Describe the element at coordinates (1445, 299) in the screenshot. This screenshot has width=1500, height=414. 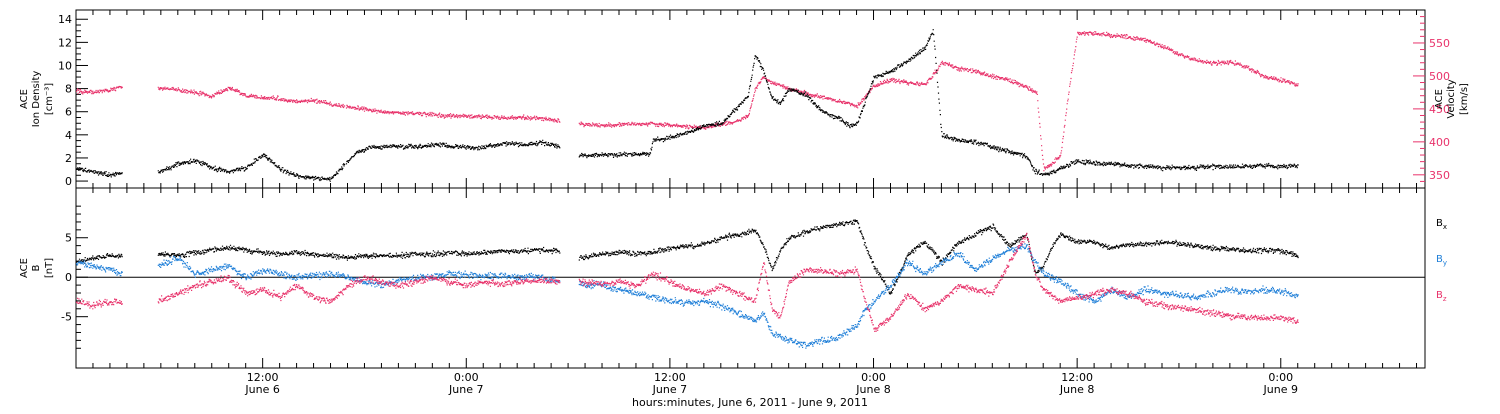
I see `legend-Bz-subscript: z` at that location.